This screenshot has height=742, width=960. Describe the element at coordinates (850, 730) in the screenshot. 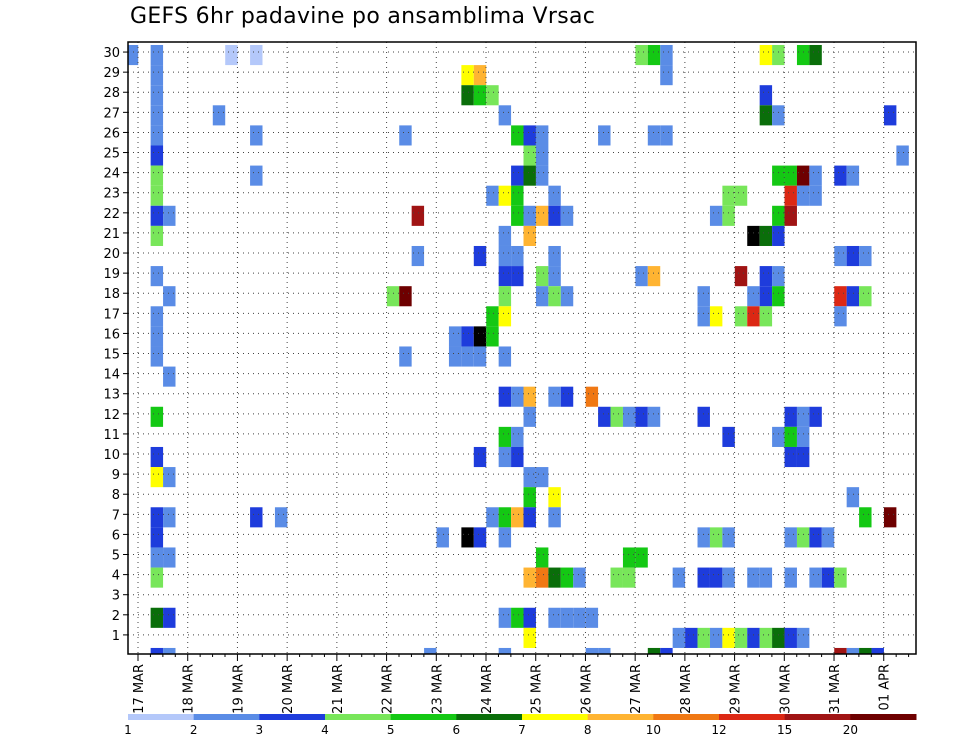

I see `colorbar-label: 20` at that location.